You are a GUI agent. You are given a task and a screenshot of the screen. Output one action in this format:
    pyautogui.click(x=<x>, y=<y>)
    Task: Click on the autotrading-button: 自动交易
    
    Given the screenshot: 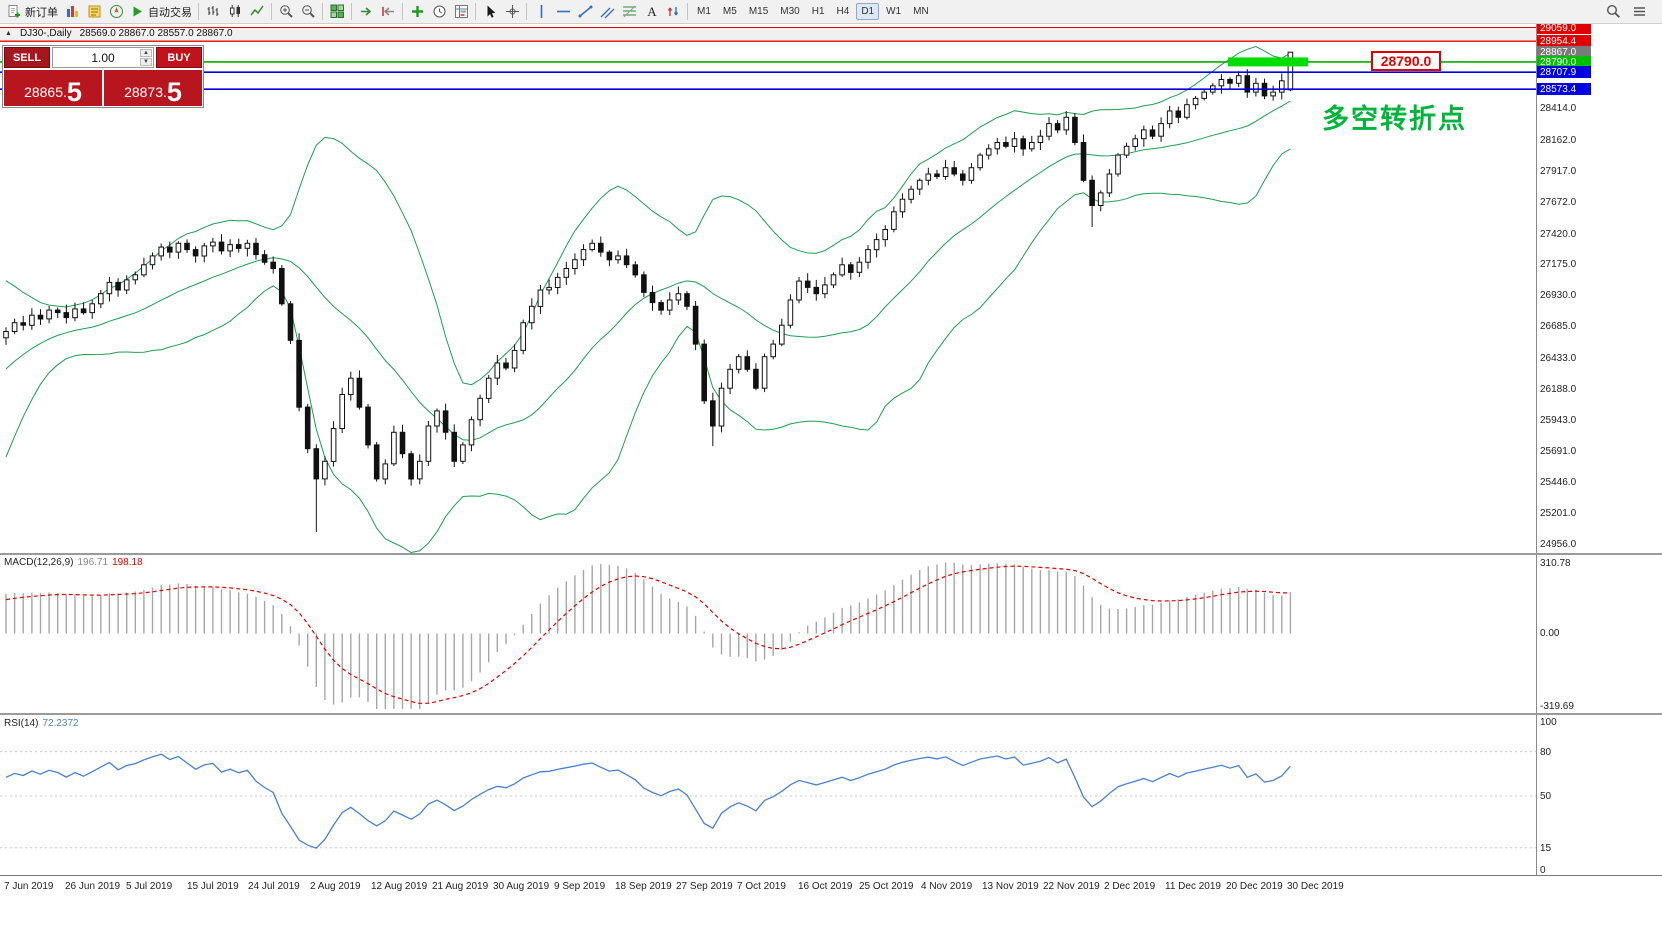 What is the action you would take?
    pyautogui.click(x=161, y=12)
    